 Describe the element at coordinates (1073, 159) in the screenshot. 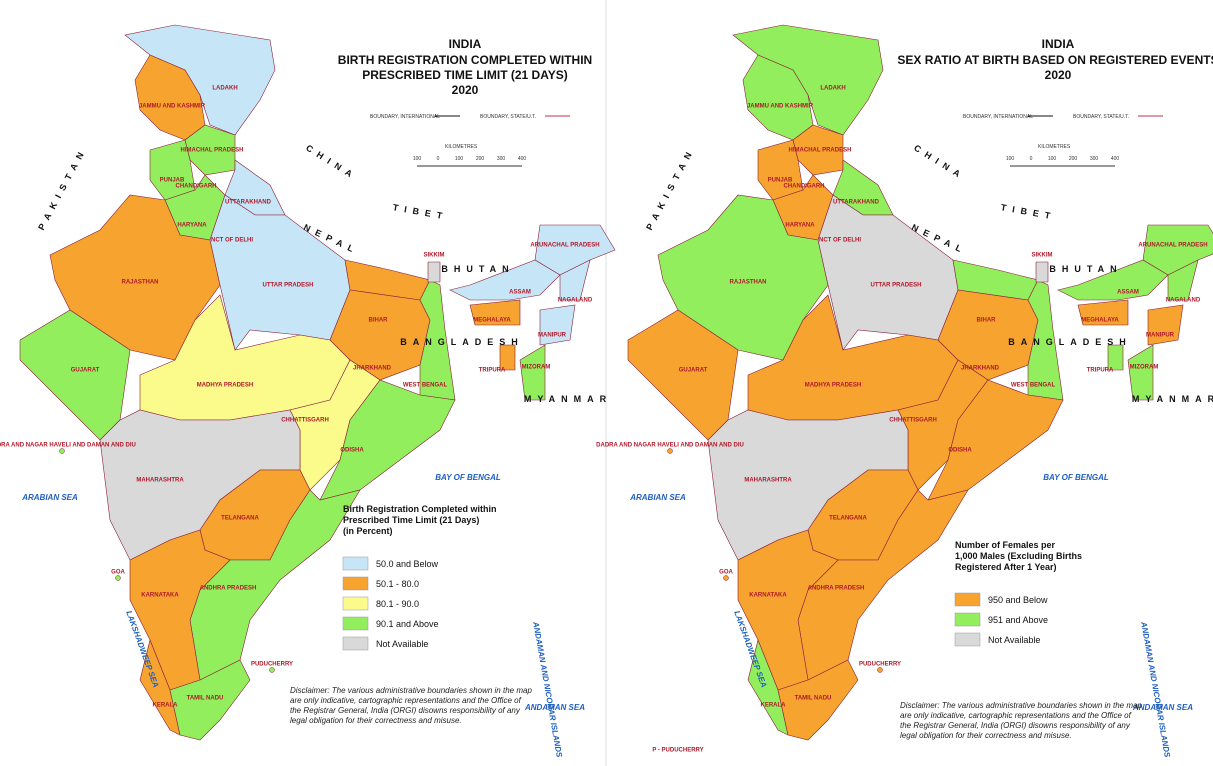

I see `scale-tick: 200` at that location.